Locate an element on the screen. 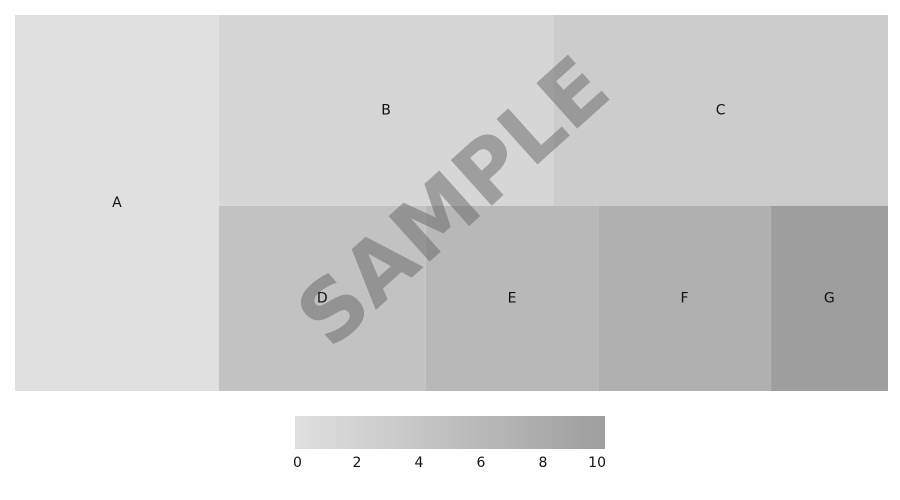  treemap-label-a: A is located at coordinates (117, 203).